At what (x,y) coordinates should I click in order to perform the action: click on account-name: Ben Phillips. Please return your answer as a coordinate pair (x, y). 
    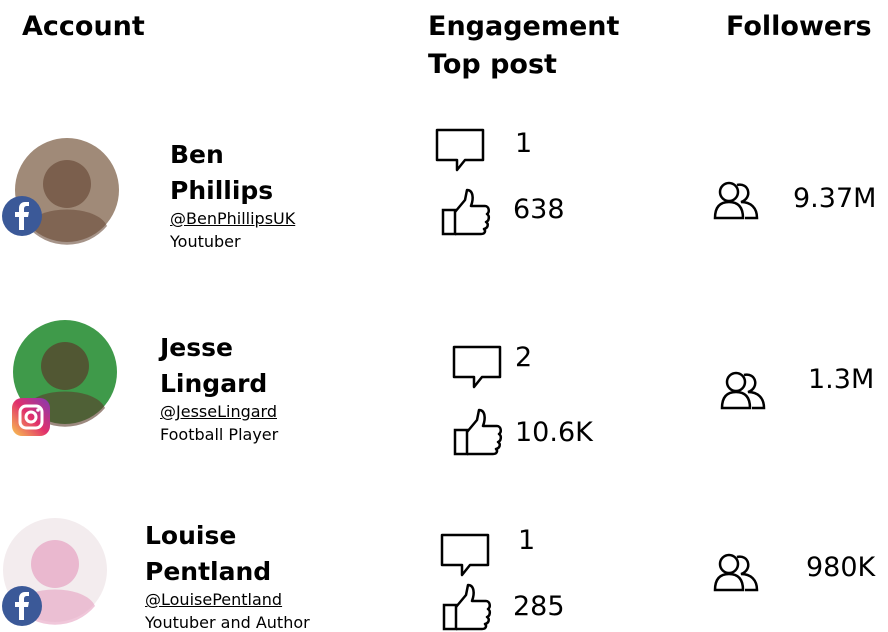
    Looking at the image, I should click on (222, 172).